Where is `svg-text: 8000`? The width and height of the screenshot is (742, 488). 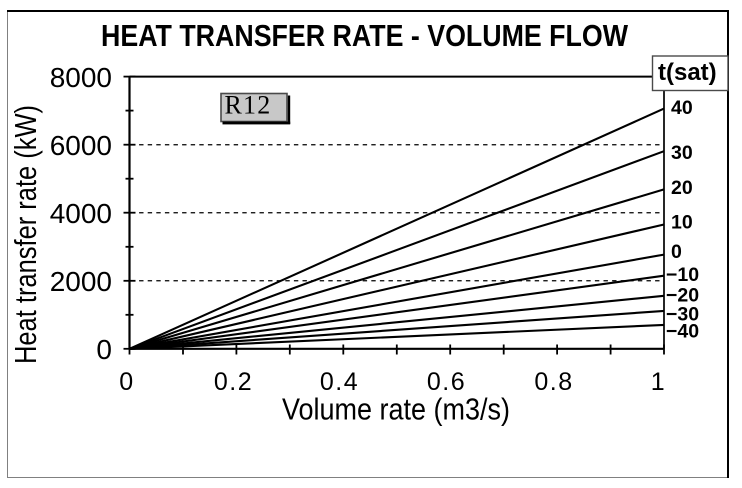
svg-text: 8000 is located at coordinates (81, 77).